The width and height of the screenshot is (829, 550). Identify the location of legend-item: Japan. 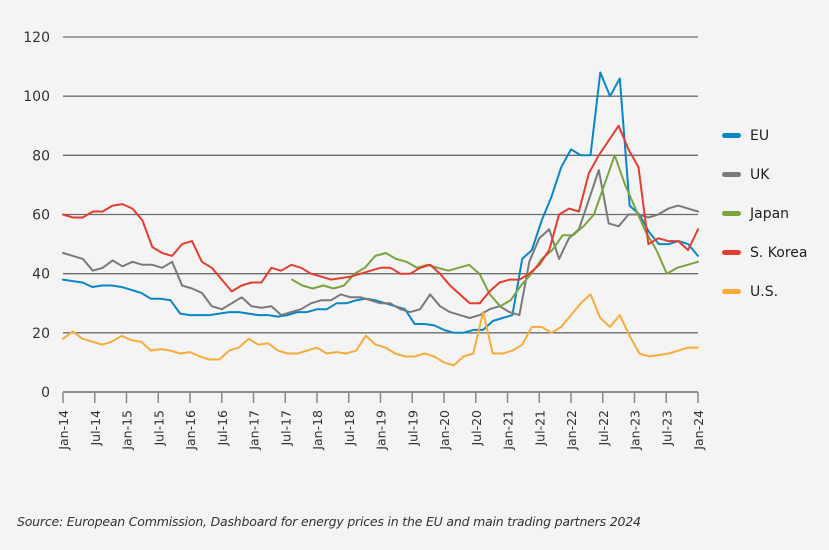
(764, 213).